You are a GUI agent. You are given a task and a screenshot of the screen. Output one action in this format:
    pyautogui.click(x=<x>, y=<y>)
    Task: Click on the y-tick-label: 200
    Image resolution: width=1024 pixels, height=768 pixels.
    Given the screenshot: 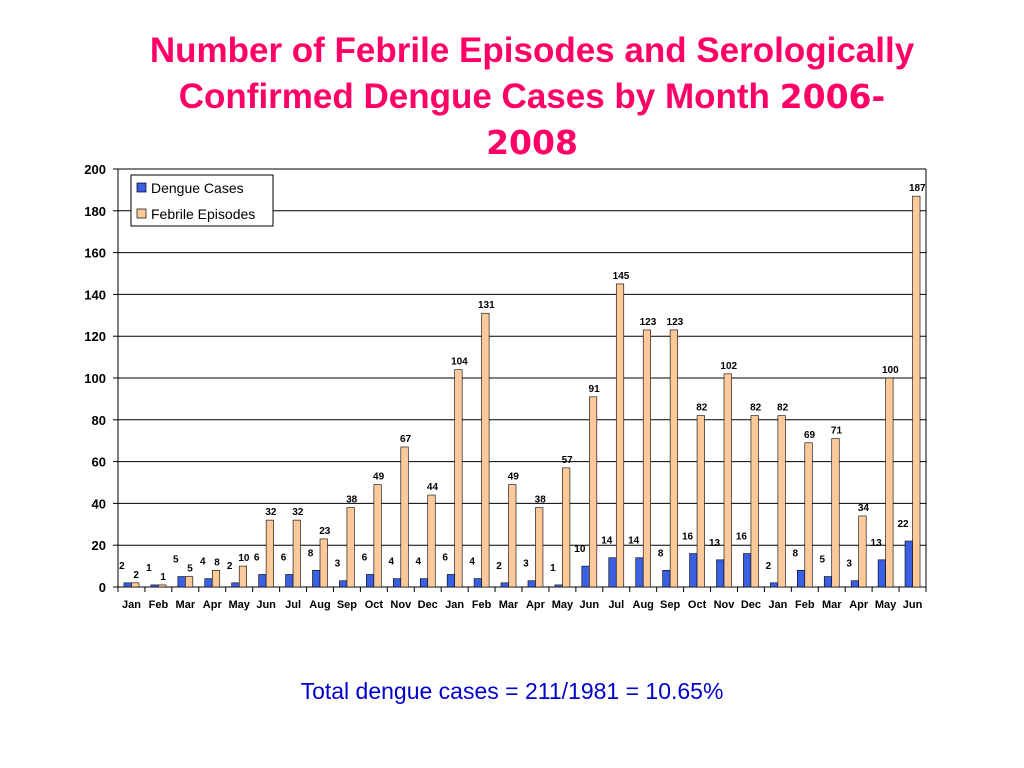 What is the action you would take?
    pyautogui.click(x=95, y=169)
    